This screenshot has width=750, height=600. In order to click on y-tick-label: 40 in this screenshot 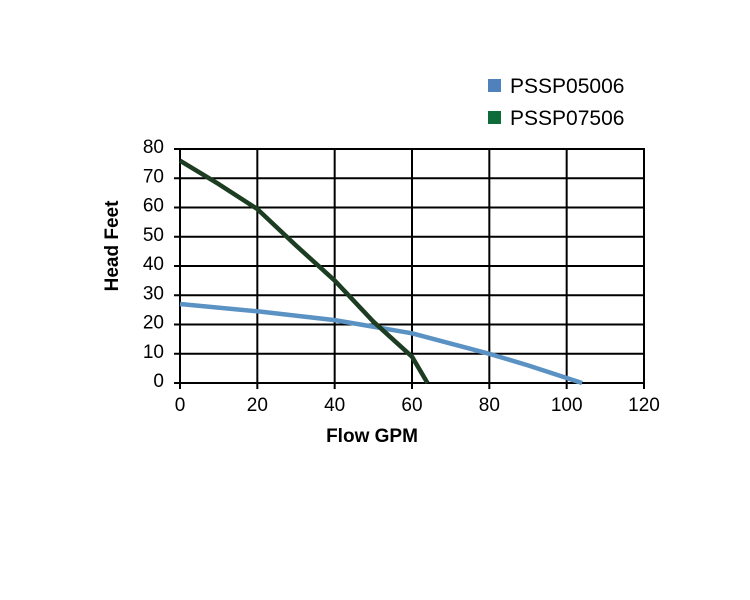, I will do `click(153, 264)`.